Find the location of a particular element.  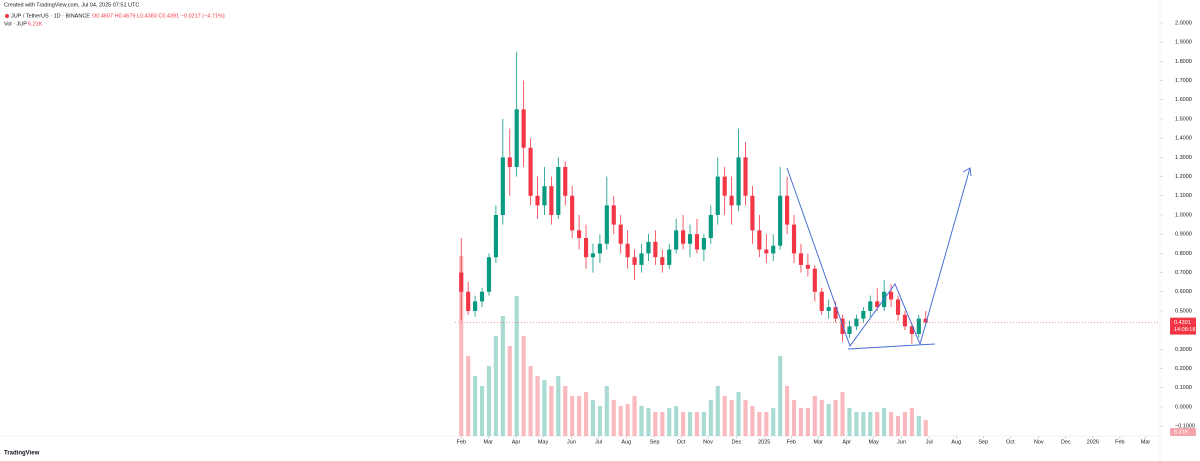

last-price-label: 0.4391 is located at coordinates (1182, 323).